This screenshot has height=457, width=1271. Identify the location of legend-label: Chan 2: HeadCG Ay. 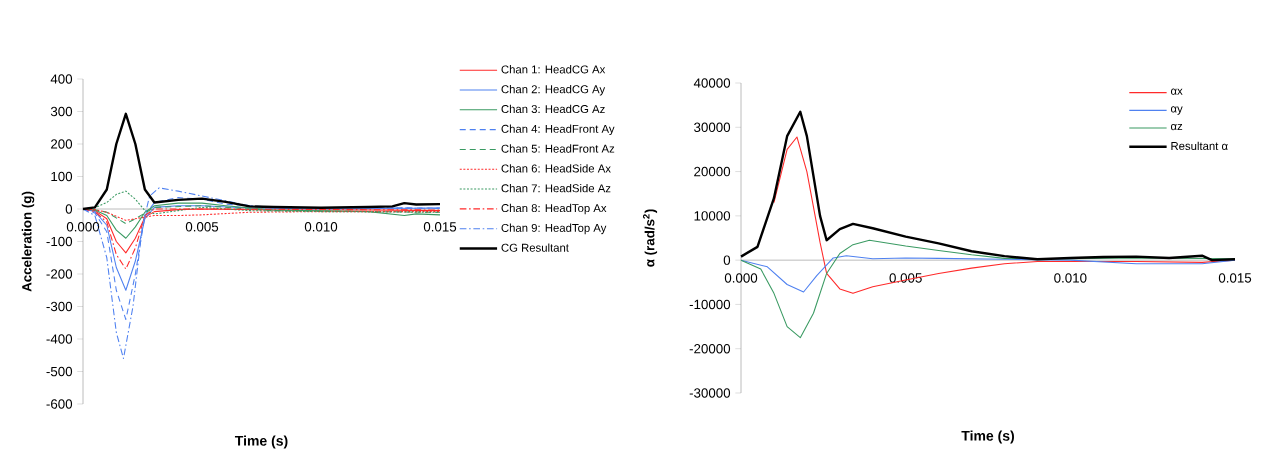
(553, 90).